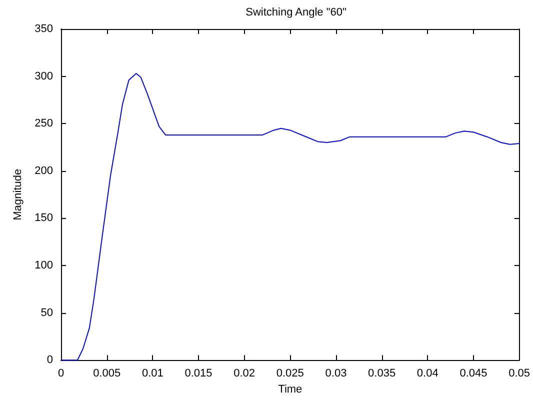  What do you see at coordinates (290, 374) in the screenshot?
I see `x-tick-label: 0.025` at bounding box center [290, 374].